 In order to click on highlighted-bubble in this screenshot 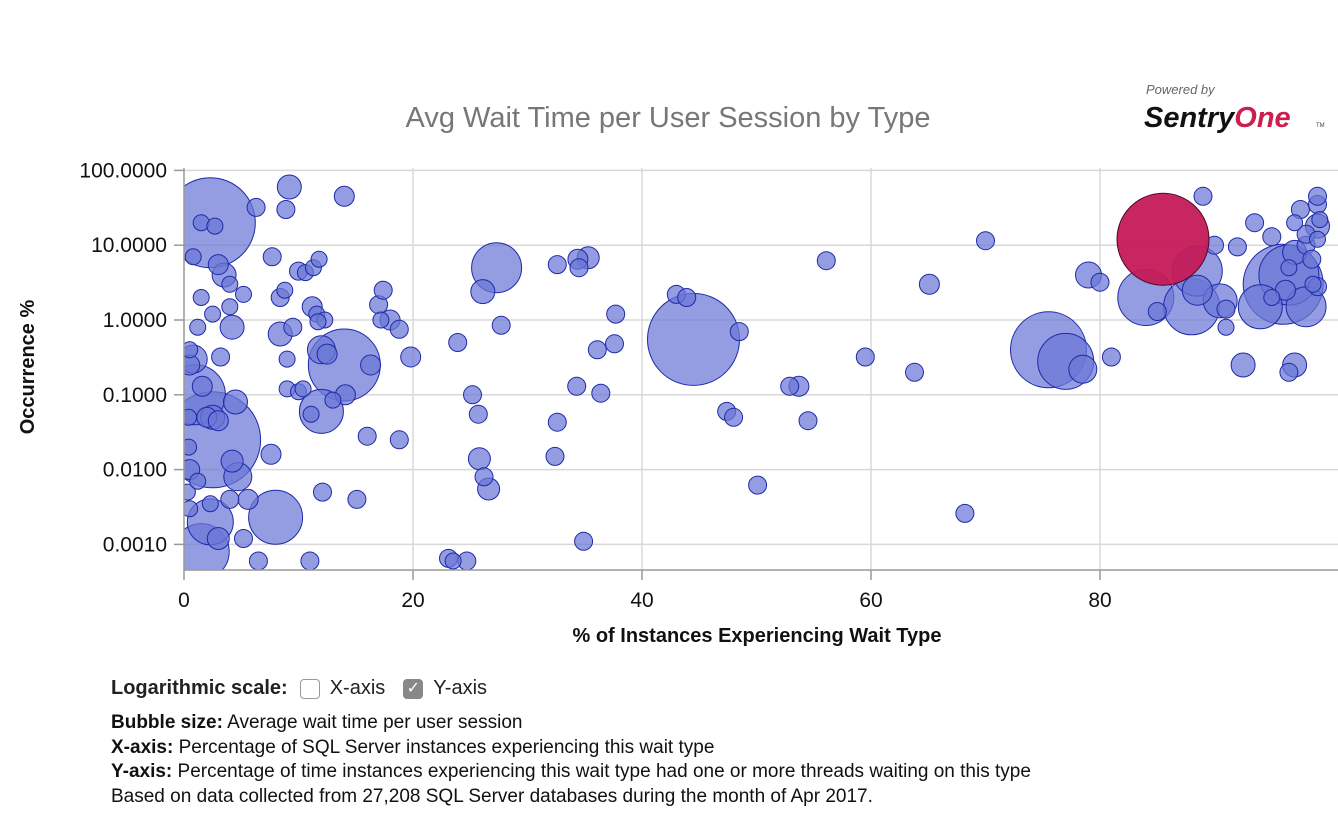, I will do `click(1163, 239)`.